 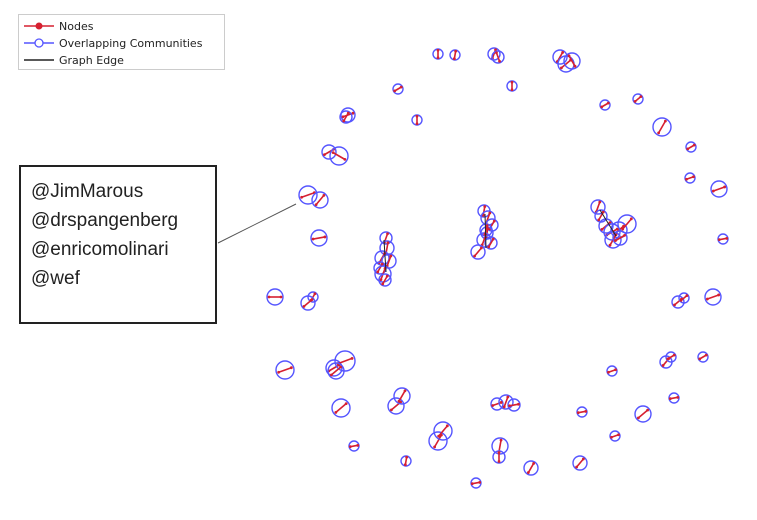 I want to click on legend-label-communities: Overlapping Communities, so click(x=131, y=43).